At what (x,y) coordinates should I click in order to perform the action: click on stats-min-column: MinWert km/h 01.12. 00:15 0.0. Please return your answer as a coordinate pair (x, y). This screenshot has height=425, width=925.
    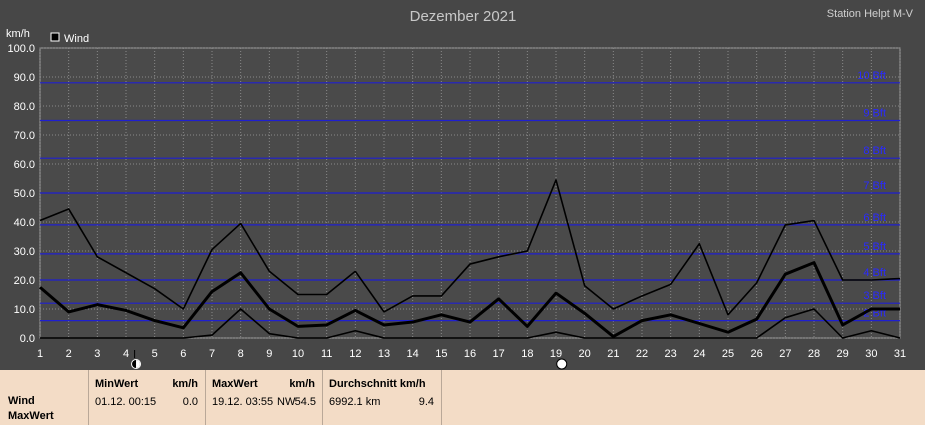
    Looking at the image, I should click on (147, 397).